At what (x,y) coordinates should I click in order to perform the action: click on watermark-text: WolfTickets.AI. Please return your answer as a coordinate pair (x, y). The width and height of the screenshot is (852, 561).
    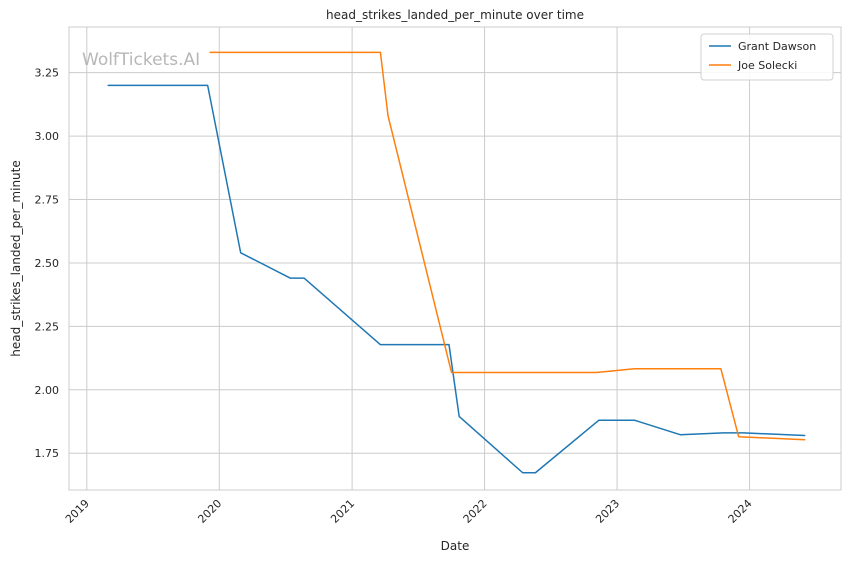
    Looking at the image, I should click on (141, 60).